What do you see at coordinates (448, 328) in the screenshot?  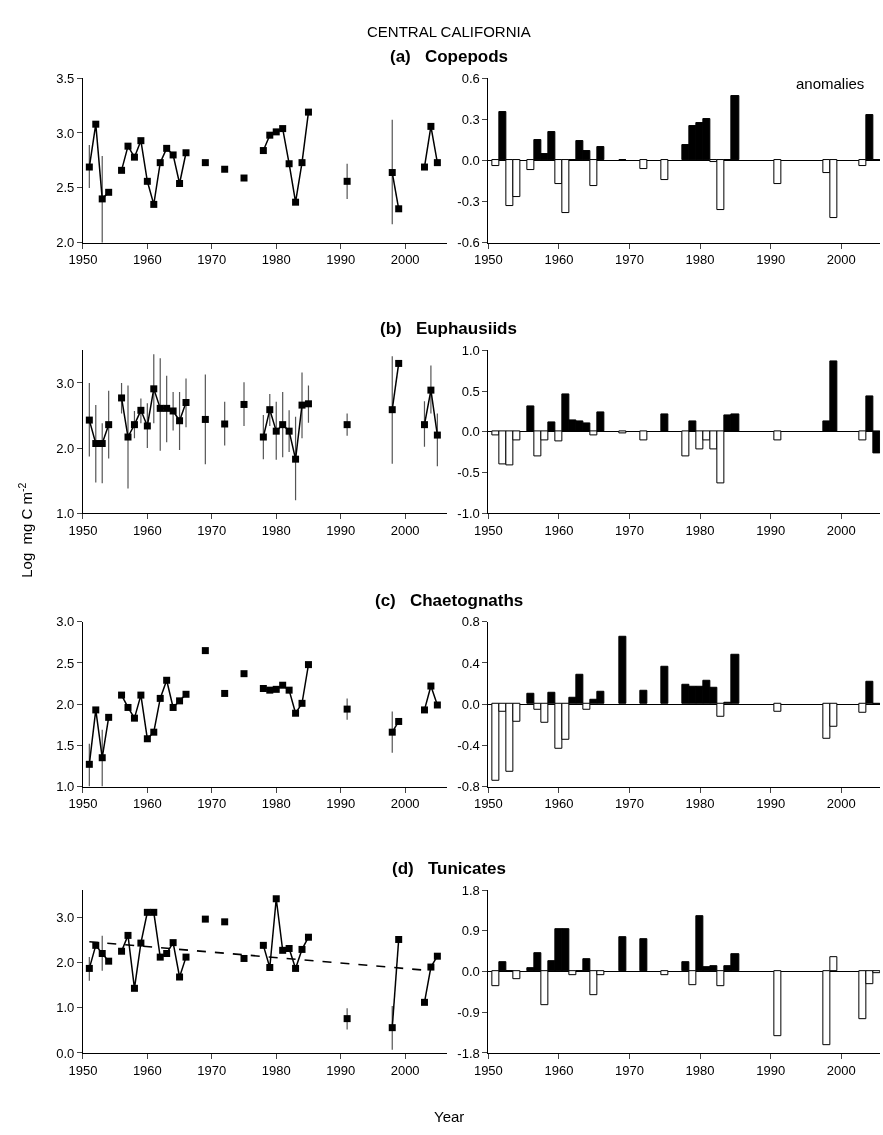 I see `chart-title: (b) Euphausiids` at bounding box center [448, 328].